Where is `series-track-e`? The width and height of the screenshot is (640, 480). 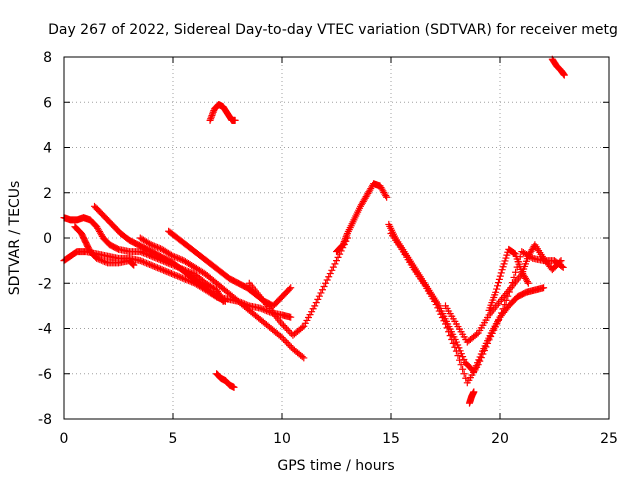 series-track-e is located at coordinates (222, 298).